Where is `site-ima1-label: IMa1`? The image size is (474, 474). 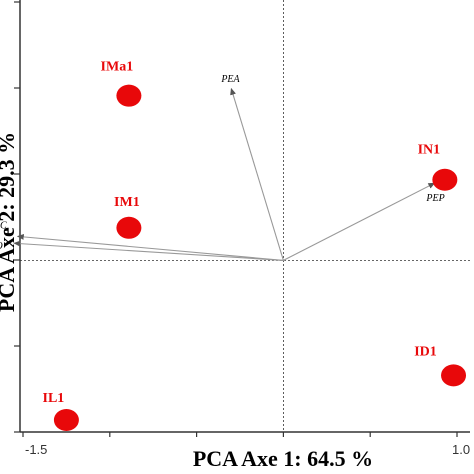
site-ima1-label: IMa1 is located at coordinates (117, 67).